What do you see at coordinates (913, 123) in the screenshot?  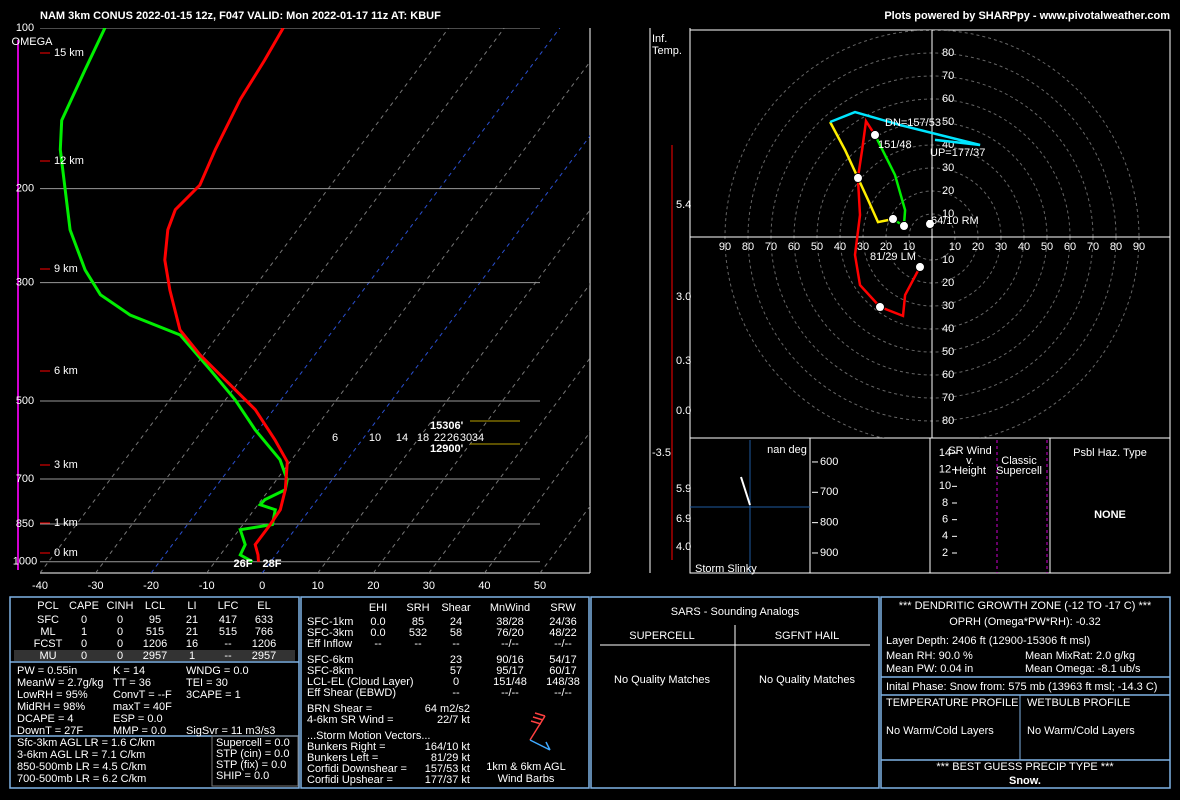 I see `storm-motion-label: DN=157/53` at bounding box center [913, 123].